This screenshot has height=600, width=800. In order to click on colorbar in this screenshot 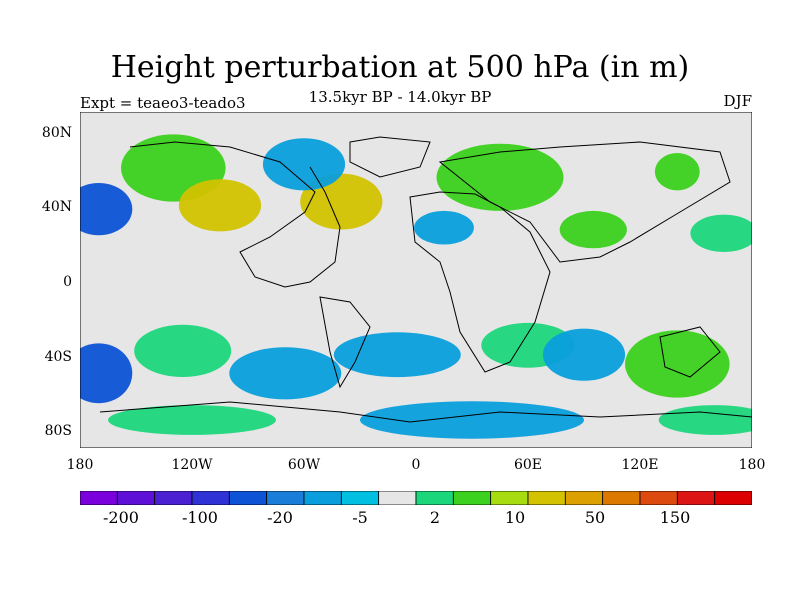, I will do `click(416, 498)`.